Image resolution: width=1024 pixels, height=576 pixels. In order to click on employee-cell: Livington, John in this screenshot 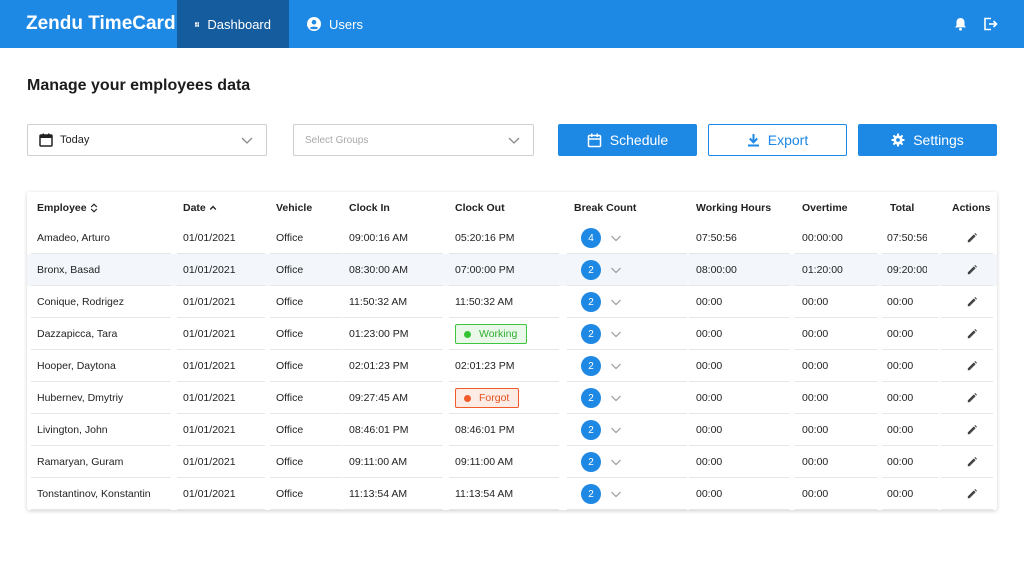, I will do `click(72, 430)`.